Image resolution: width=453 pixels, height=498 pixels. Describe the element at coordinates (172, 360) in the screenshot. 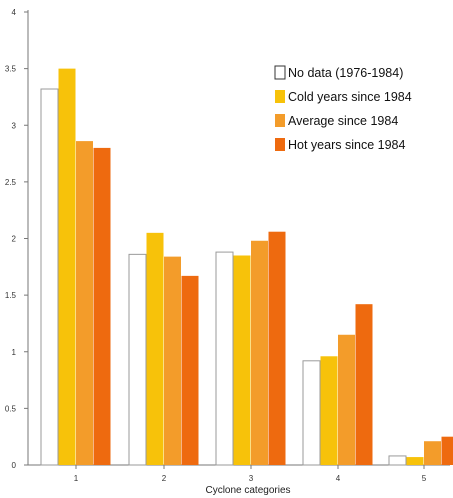

I see `bar-cat2-series3` at that location.